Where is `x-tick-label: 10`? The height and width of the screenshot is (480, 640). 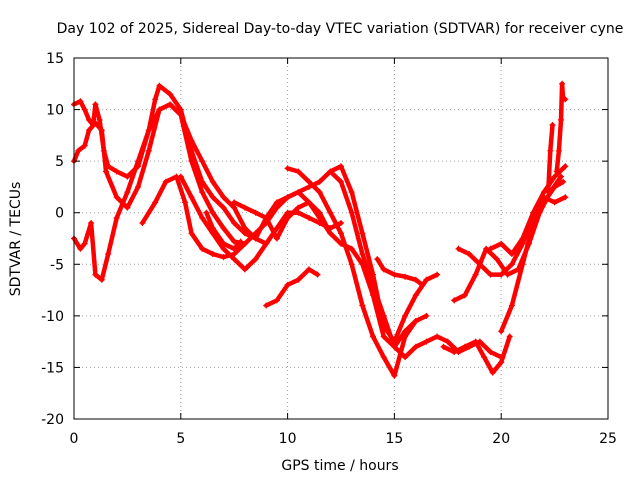
x-tick-label: 10 is located at coordinates (288, 439).